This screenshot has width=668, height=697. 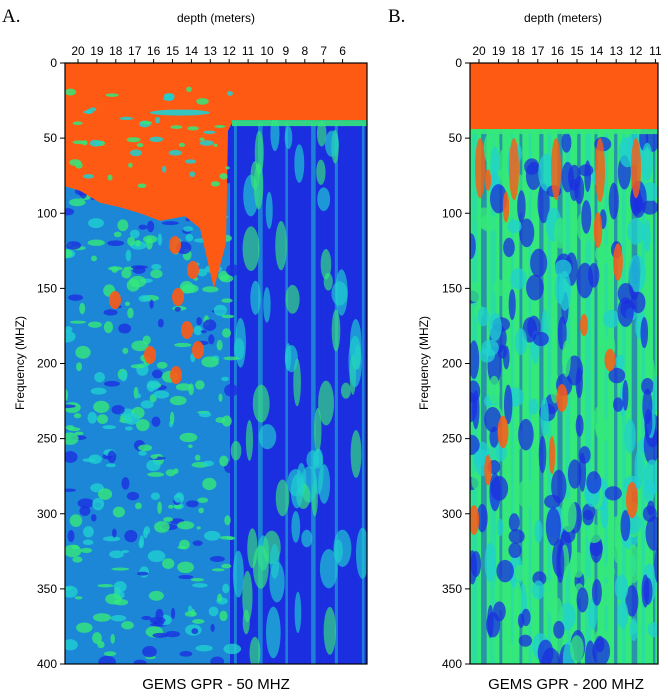 What do you see at coordinates (424, 363) in the screenshot?
I see `panel-b-y-axis-title: Frequency (MHZ)` at bounding box center [424, 363].